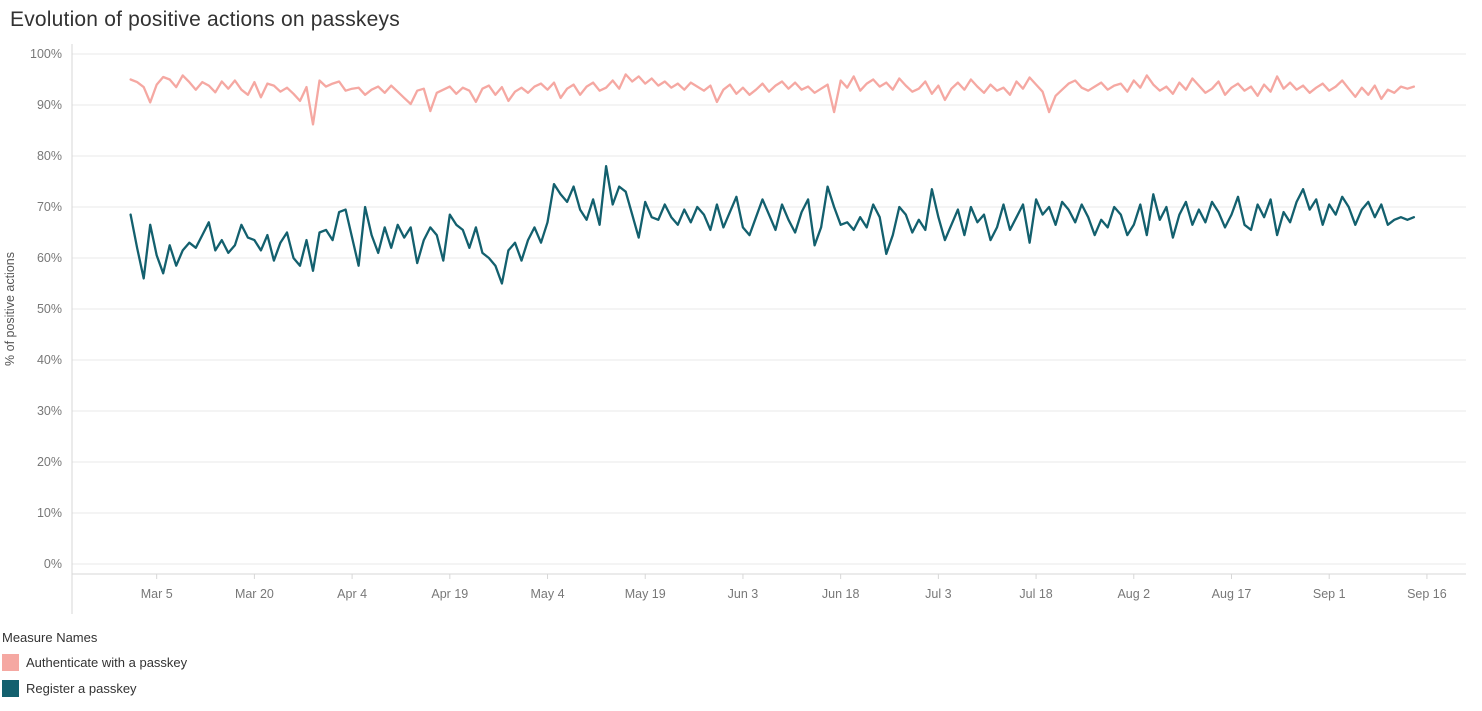 The width and height of the screenshot is (1482, 711). I want to click on legend-item-authenticate: Authenticate with a passkey, so click(742, 662).